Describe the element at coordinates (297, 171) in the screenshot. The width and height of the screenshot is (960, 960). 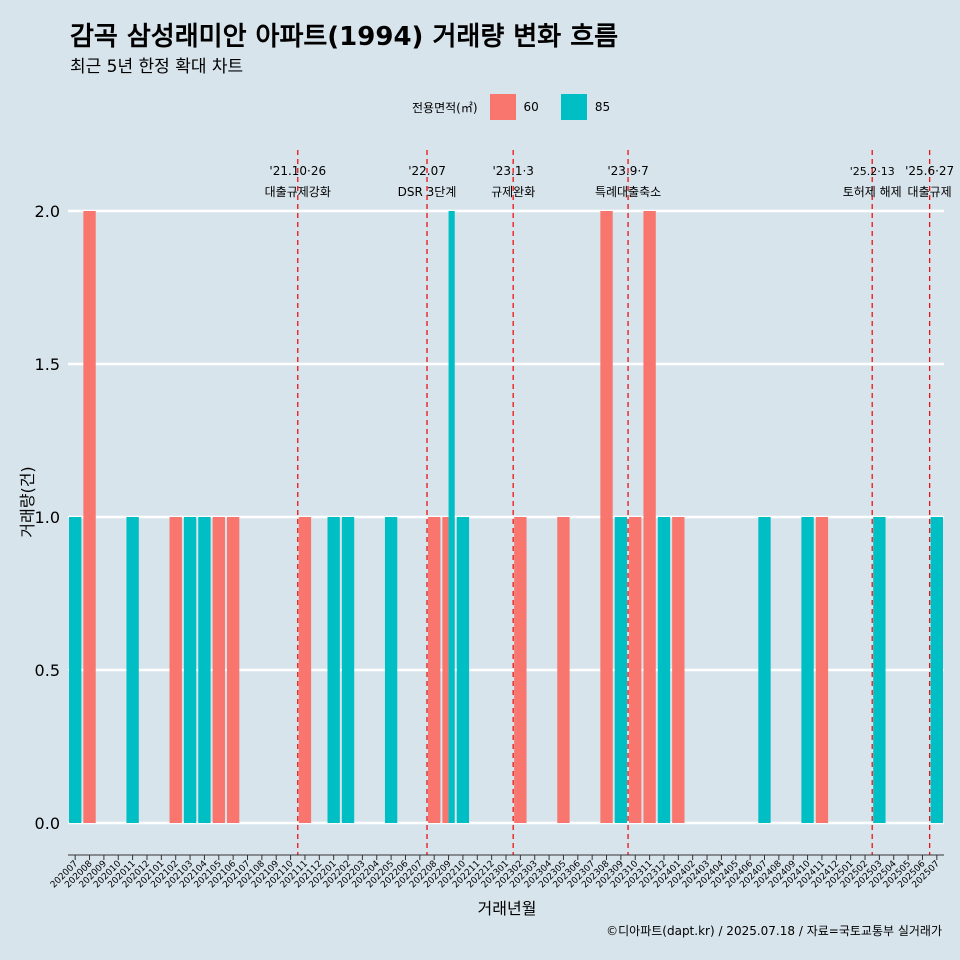
I see `event-date: '21.10·26` at that location.